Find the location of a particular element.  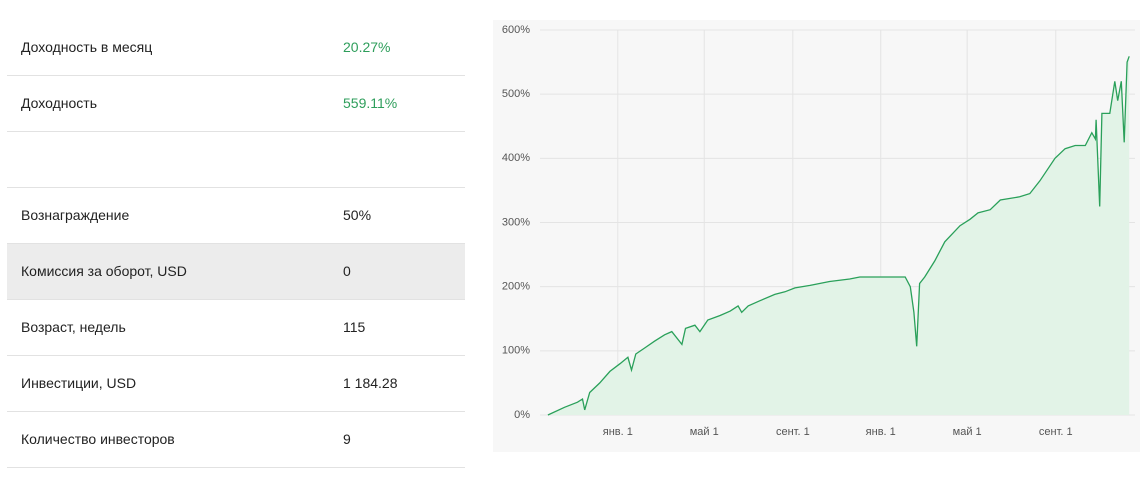

table-row: Возраст, недель 115 is located at coordinates (236, 328).